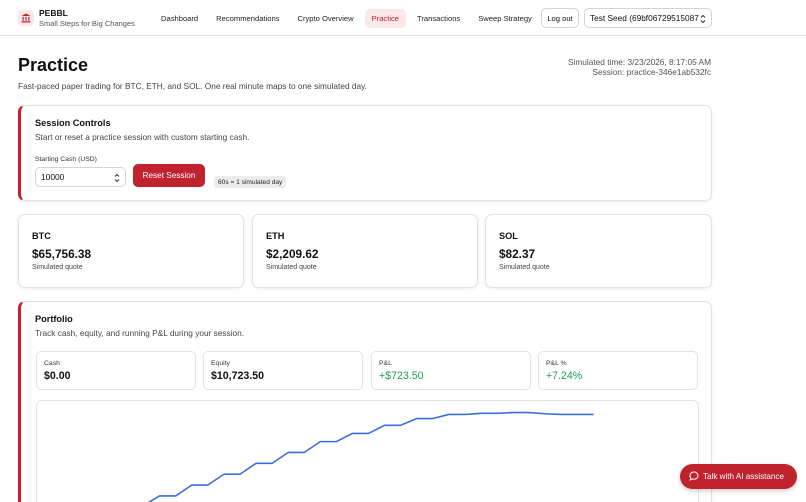  Describe the element at coordinates (618, 370) in the screenshot. I see `metric-pnl-percent: P&L % +7.24%` at that location.